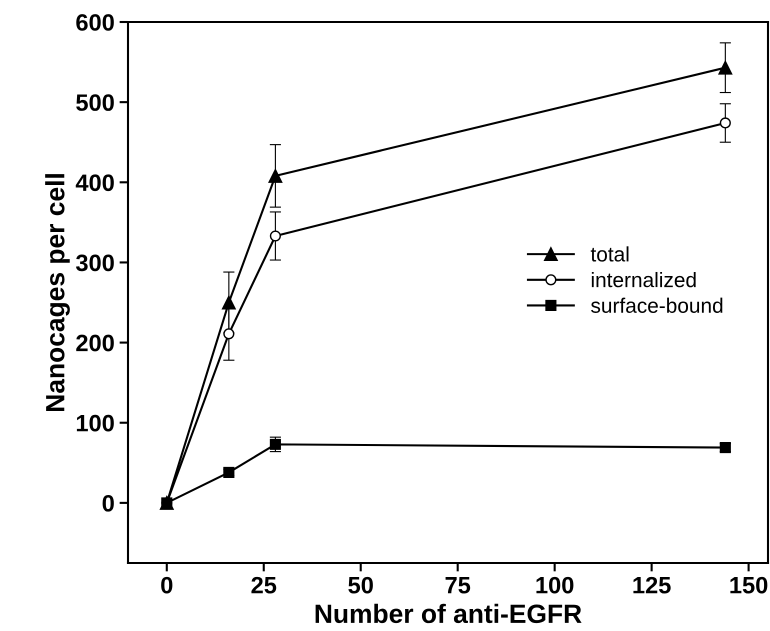  I want to click on x-tick-label: 100, so click(555, 585).